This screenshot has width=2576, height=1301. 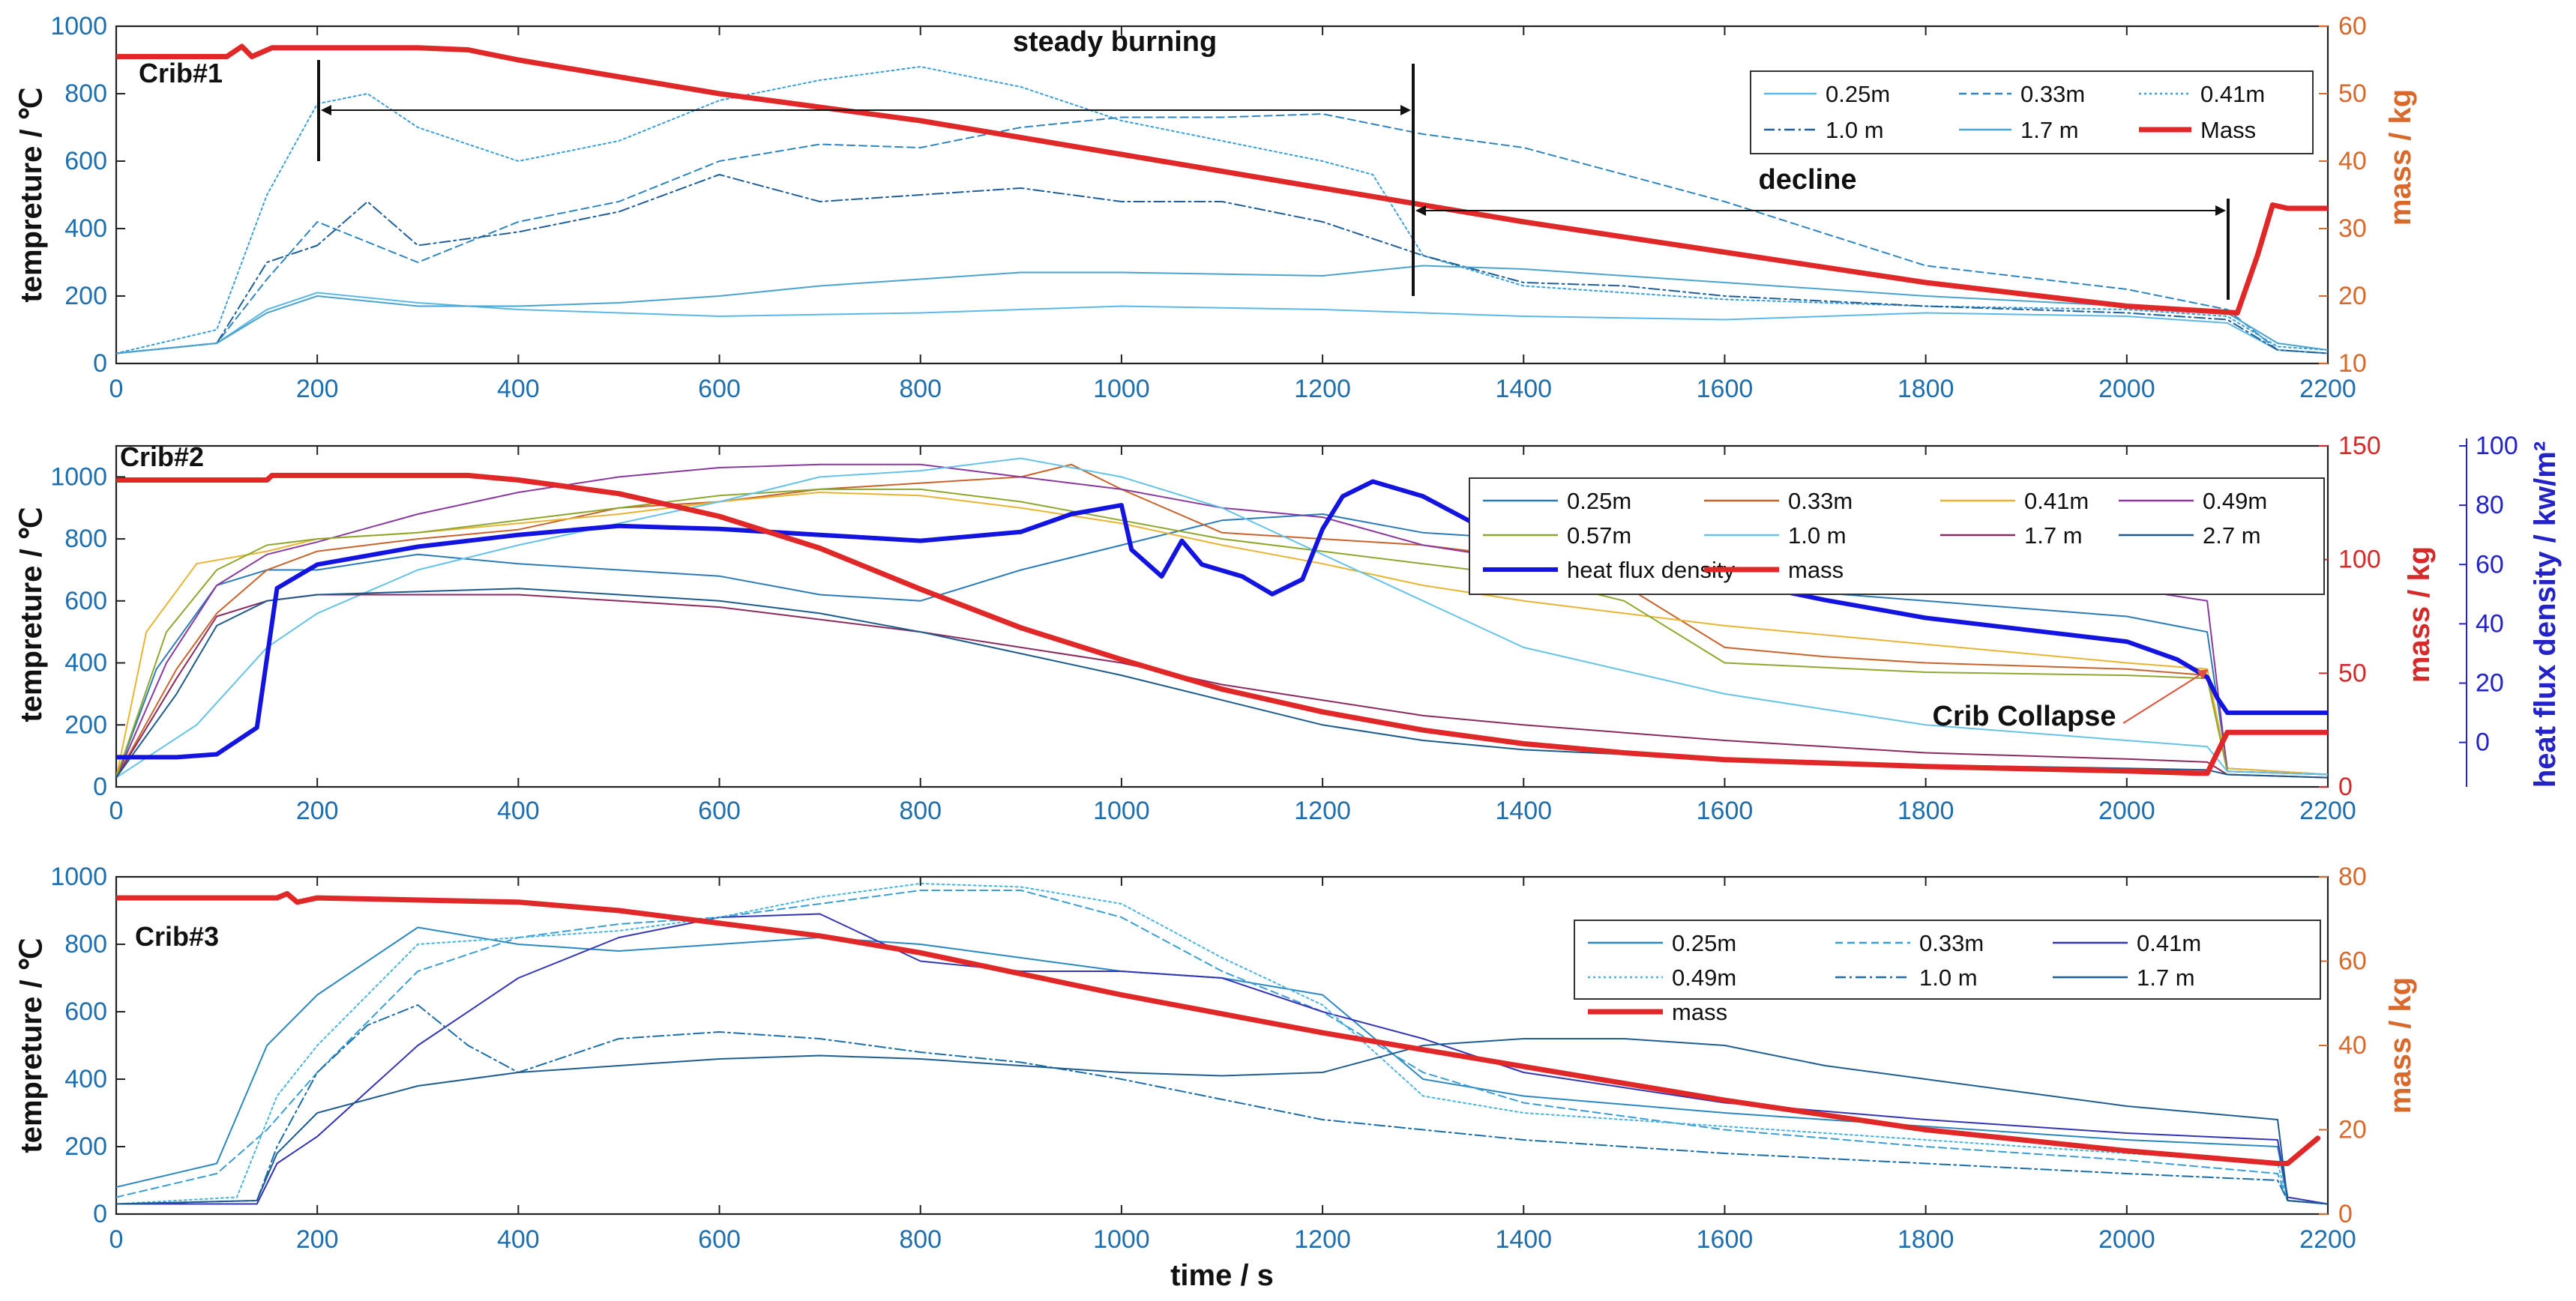 I want to click on panel3-ytick-label: 0, so click(x=100, y=1214).